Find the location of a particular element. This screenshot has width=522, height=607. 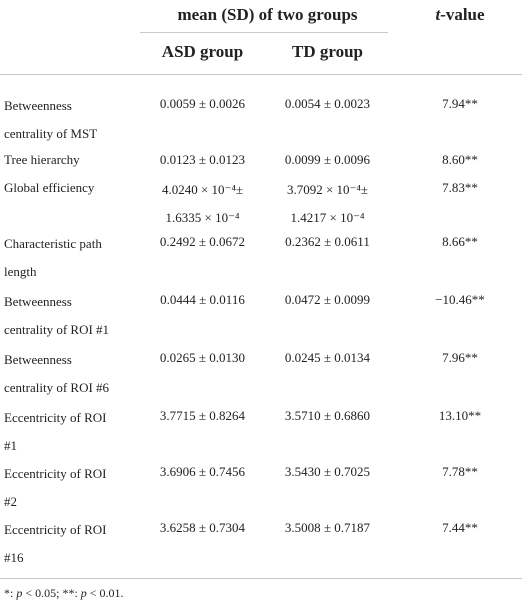

asd-value-line: 0.2492 ± 0.0672 is located at coordinates (202, 241).